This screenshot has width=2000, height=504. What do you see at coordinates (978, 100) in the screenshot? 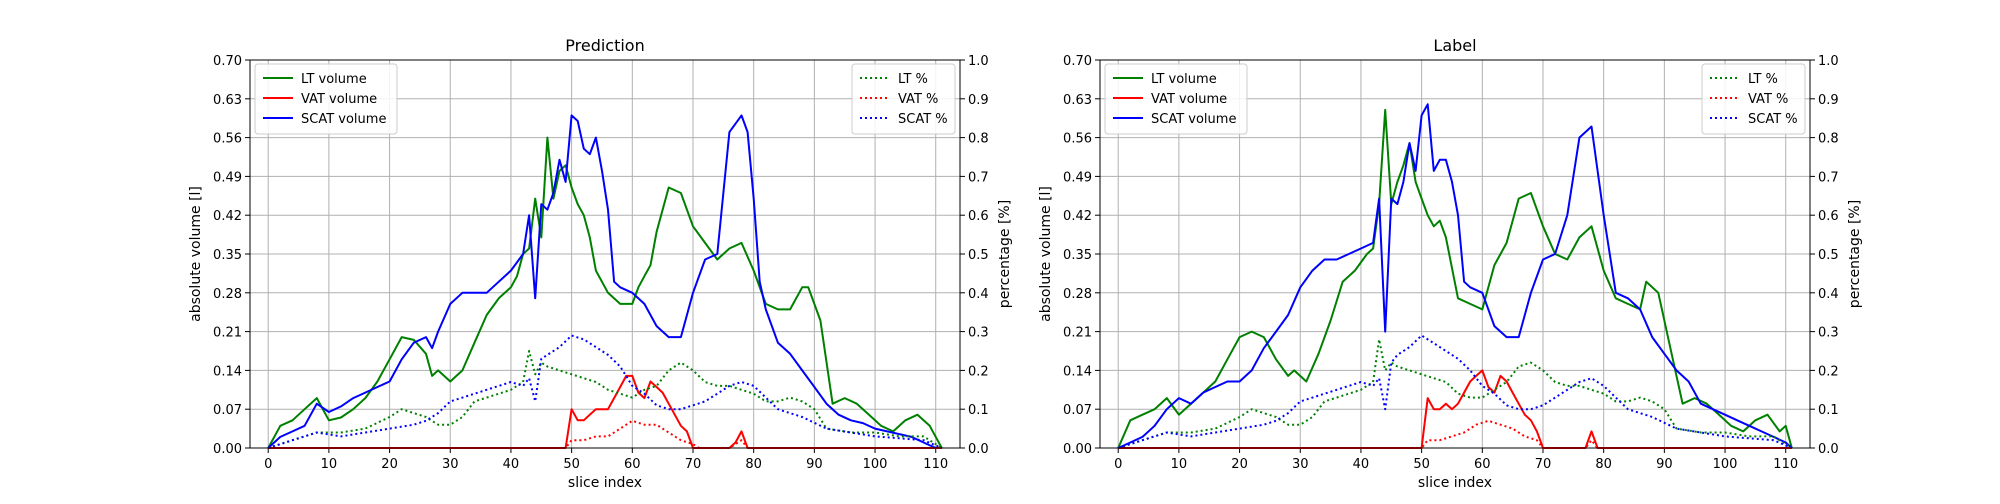
I see `y2-tick-label: 0.9` at bounding box center [978, 100].